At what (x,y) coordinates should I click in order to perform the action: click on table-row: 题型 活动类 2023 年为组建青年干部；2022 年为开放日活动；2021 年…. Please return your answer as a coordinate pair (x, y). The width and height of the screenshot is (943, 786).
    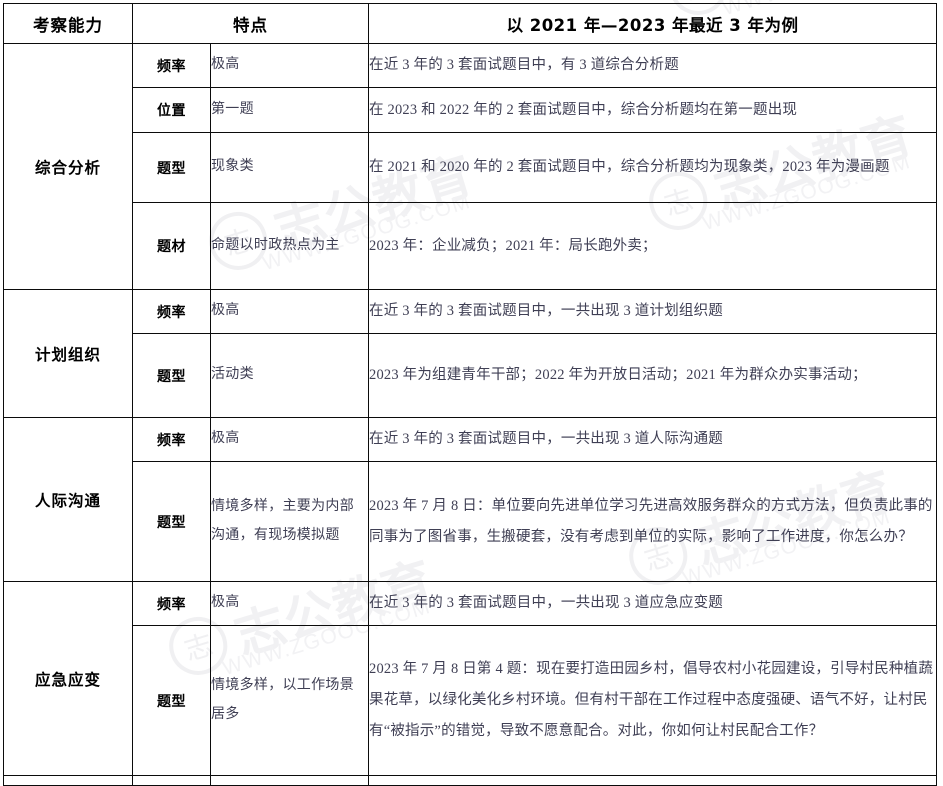
    Looking at the image, I should click on (470, 375).